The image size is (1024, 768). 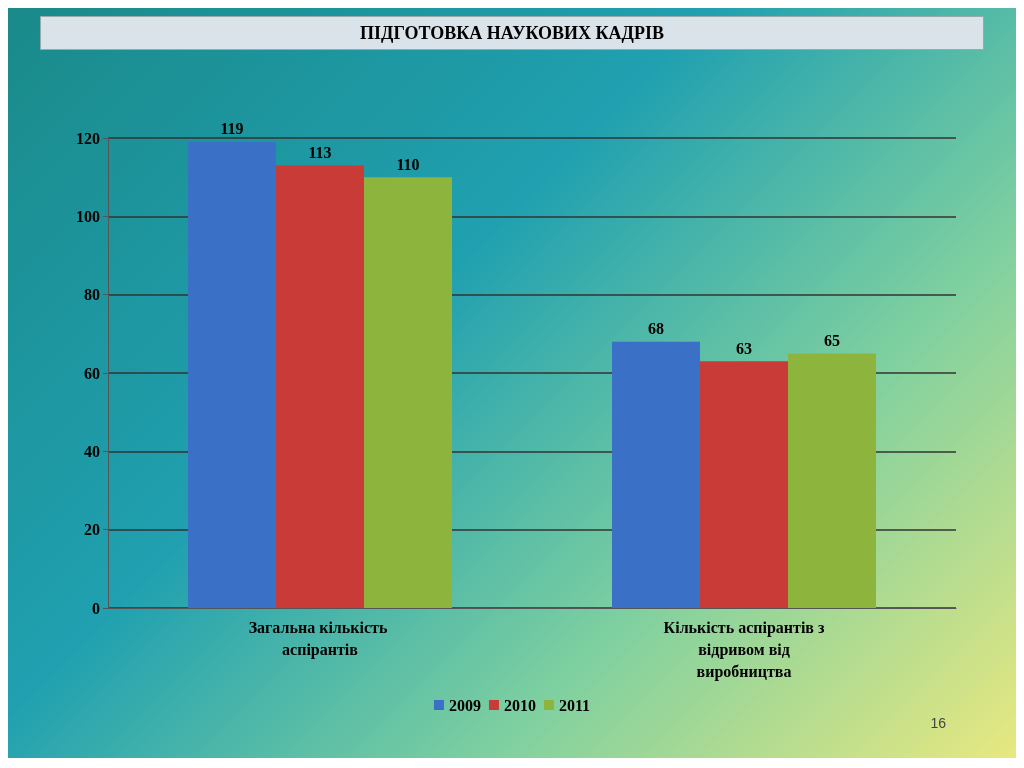 I want to click on y-tick-label: 20, so click(x=92, y=530).